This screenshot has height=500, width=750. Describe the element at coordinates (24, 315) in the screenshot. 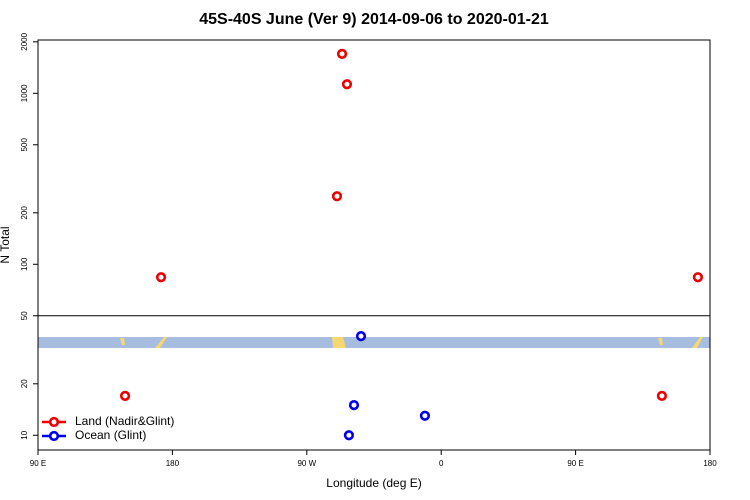

I see `y-tick-label: 50` at that location.